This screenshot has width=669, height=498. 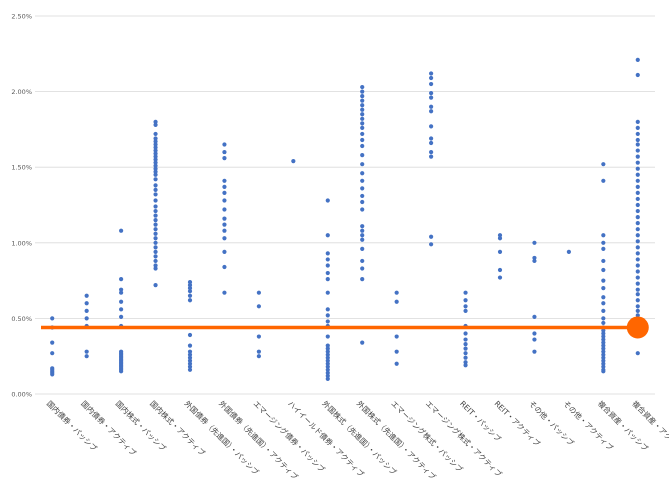 What do you see at coordinates (21, 168) in the screenshot?
I see `y-tick-label: 1.50%` at bounding box center [21, 168].